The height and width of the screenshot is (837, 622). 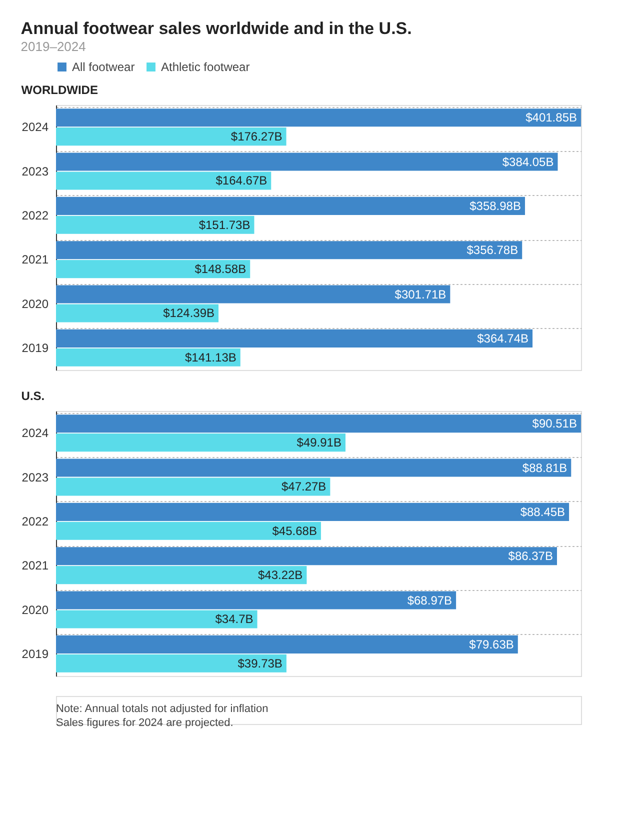 I want to click on text: Note: Annual totals not adjusted for inflation, so click(x=162, y=709).